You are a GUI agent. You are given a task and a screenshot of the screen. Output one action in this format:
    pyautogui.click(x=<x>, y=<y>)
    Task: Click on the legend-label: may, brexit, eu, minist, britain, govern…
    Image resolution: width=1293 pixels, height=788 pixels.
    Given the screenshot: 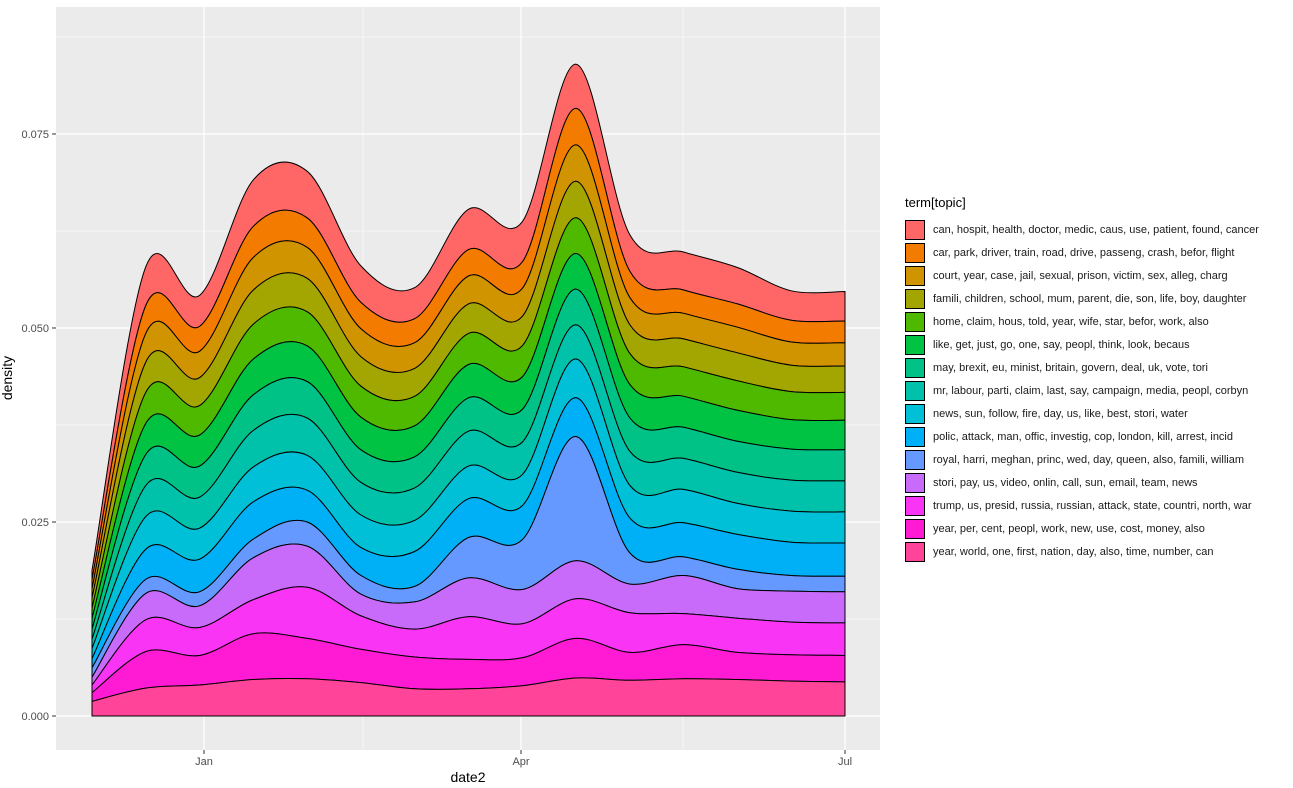 What is the action you would take?
    pyautogui.click(x=1070, y=367)
    